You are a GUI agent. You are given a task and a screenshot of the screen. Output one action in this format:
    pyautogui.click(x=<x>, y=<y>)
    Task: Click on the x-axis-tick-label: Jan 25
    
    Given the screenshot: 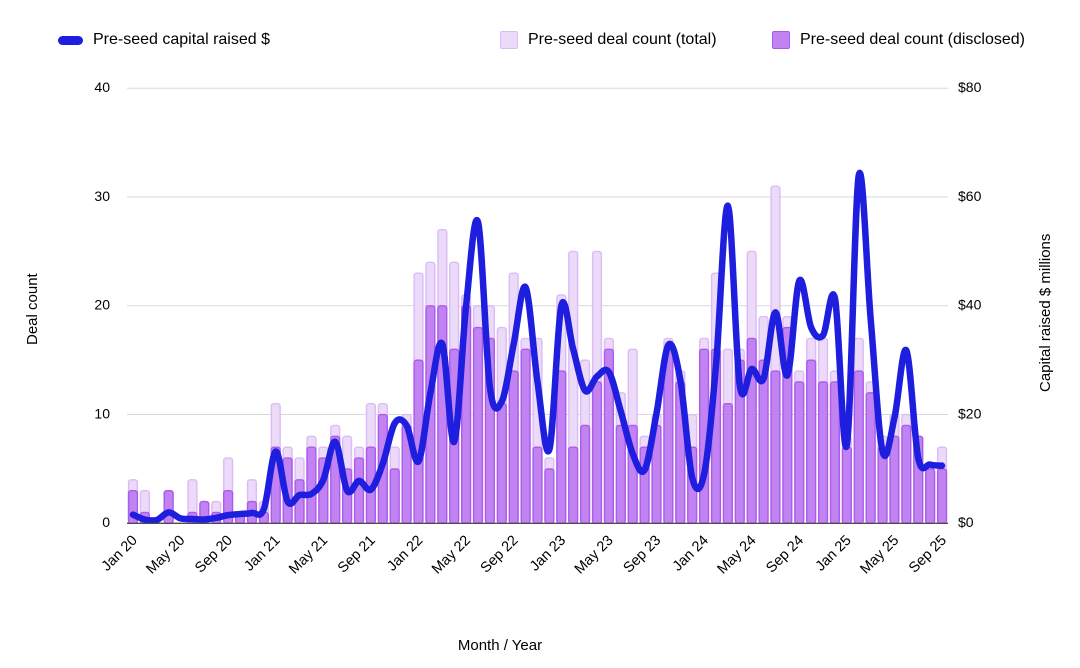 What is the action you would take?
    pyautogui.click(x=834, y=554)
    